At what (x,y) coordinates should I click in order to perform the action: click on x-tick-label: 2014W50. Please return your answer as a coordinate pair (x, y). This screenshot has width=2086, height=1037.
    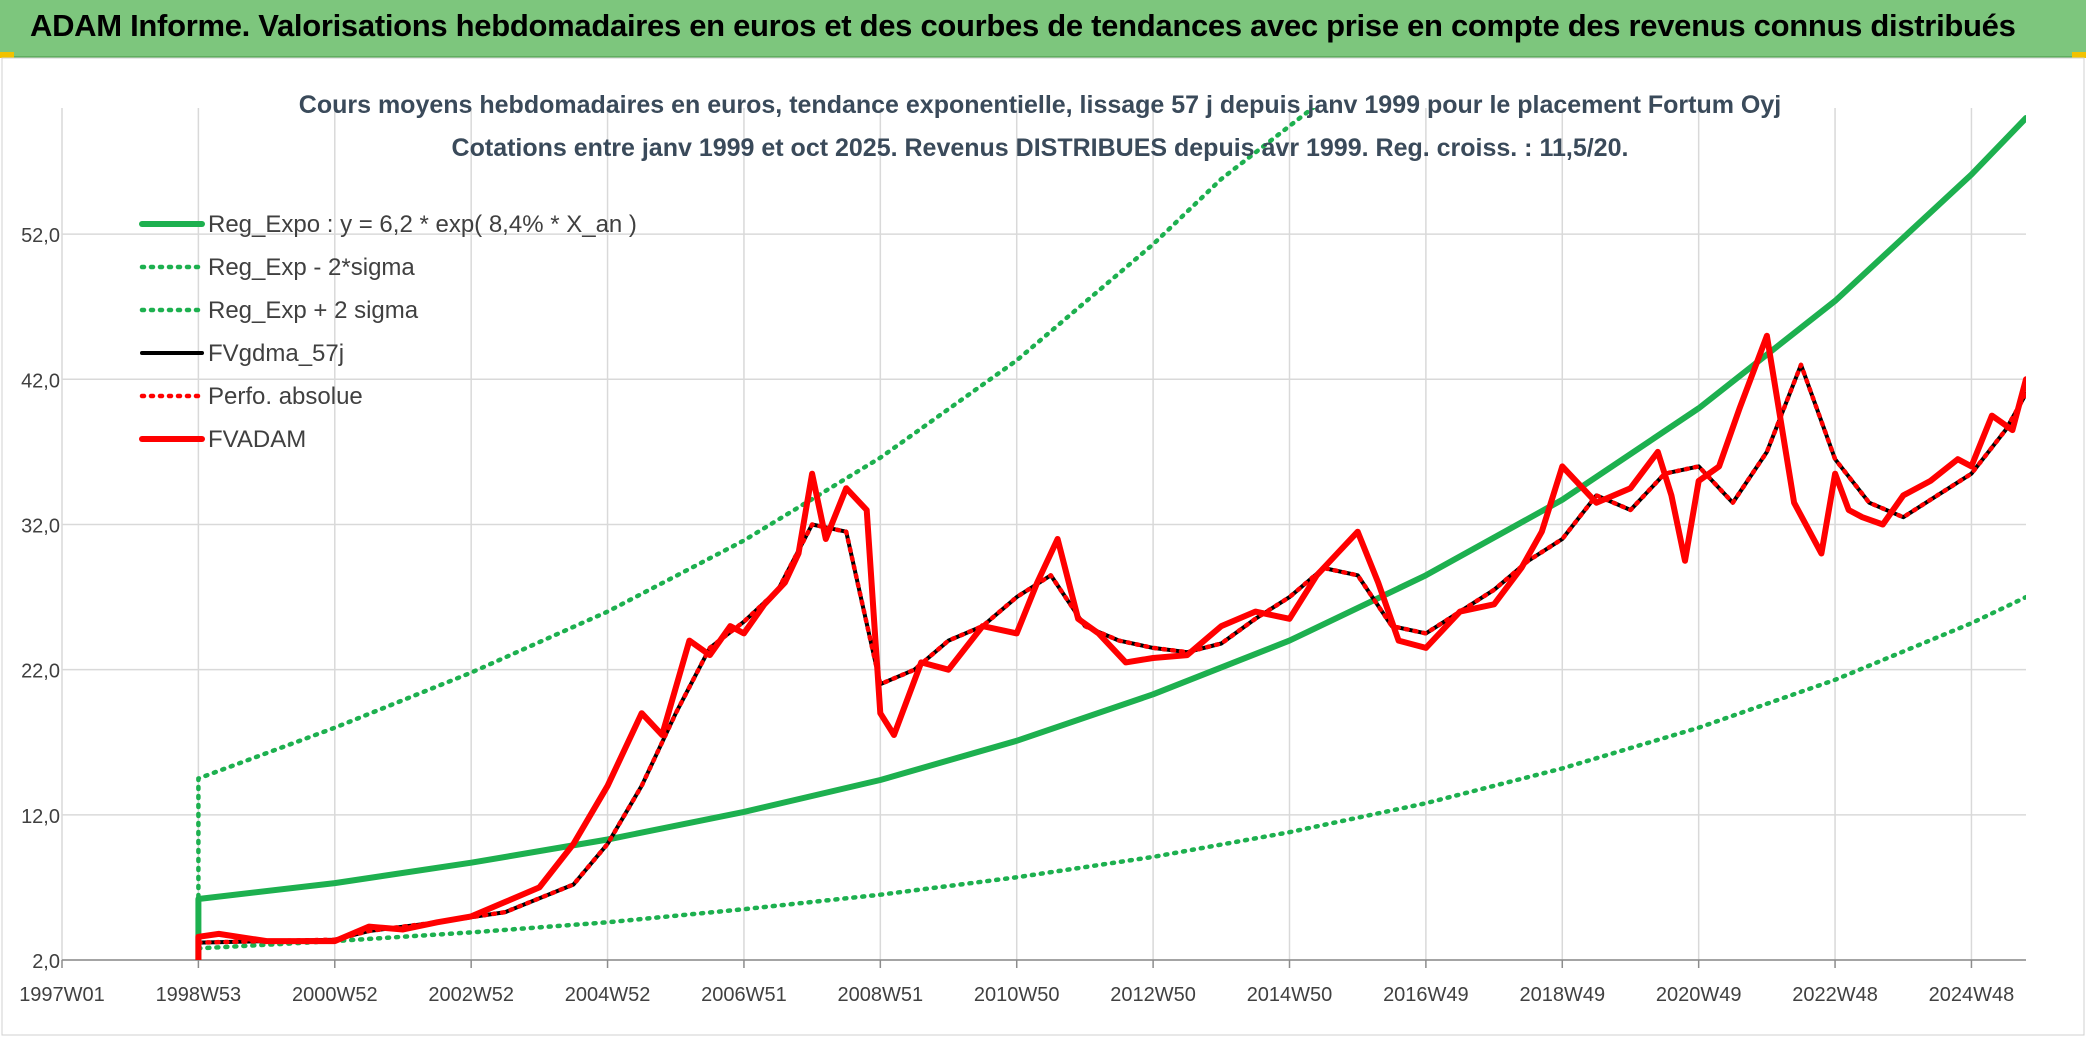
    Looking at the image, I should click on (1290, 995).